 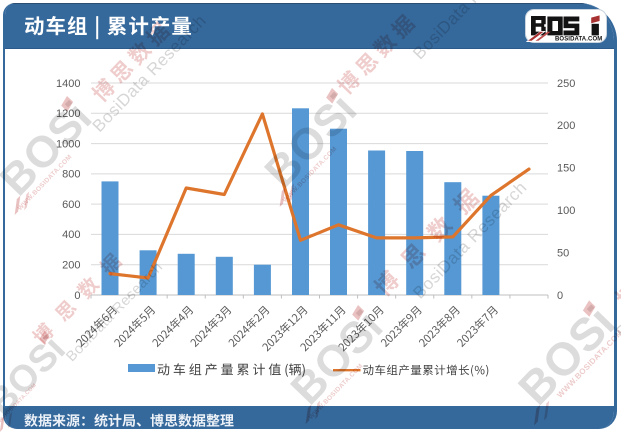 I want to click on svg-text: 50, so click(x=563, y=253).